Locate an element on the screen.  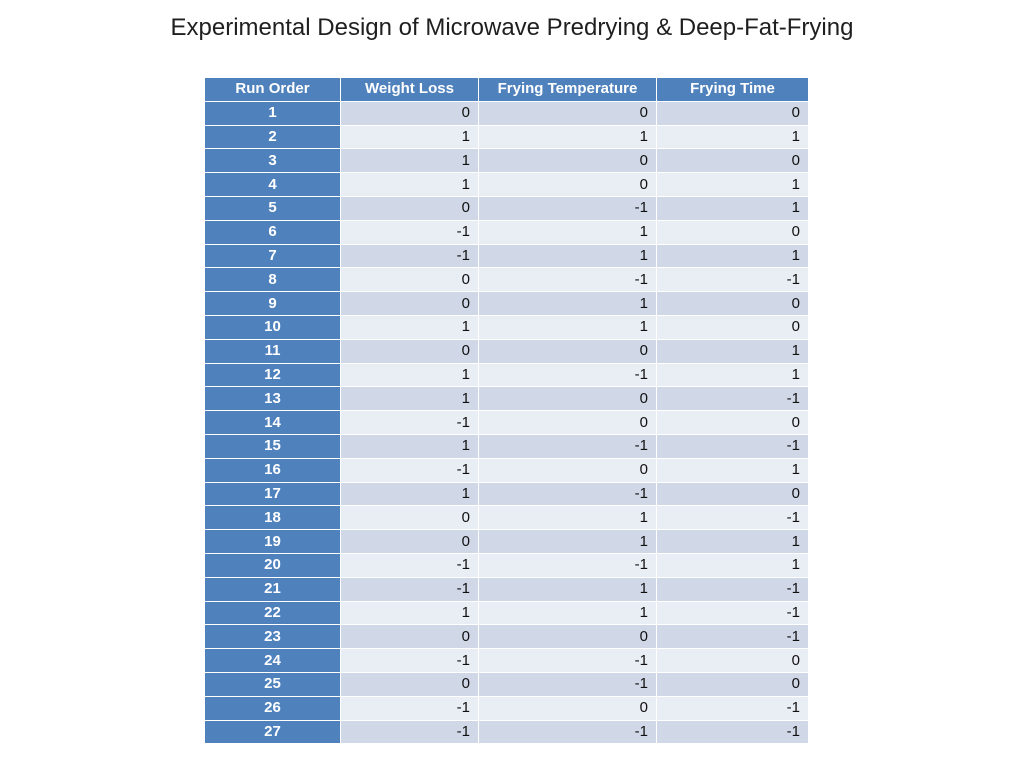
table-row: 15 1 -1 -1 is located at coordinates (506, 446).